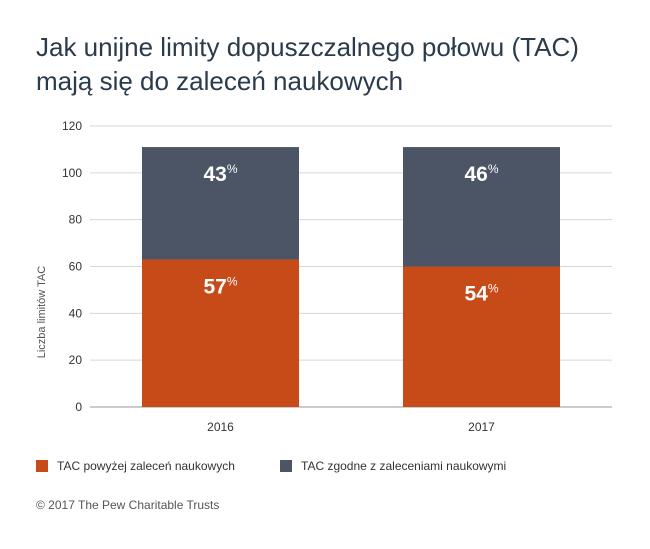  Describe the element at coordinates (76, 267) in the screenshot. I see `y-tick-label: 60` at that location.